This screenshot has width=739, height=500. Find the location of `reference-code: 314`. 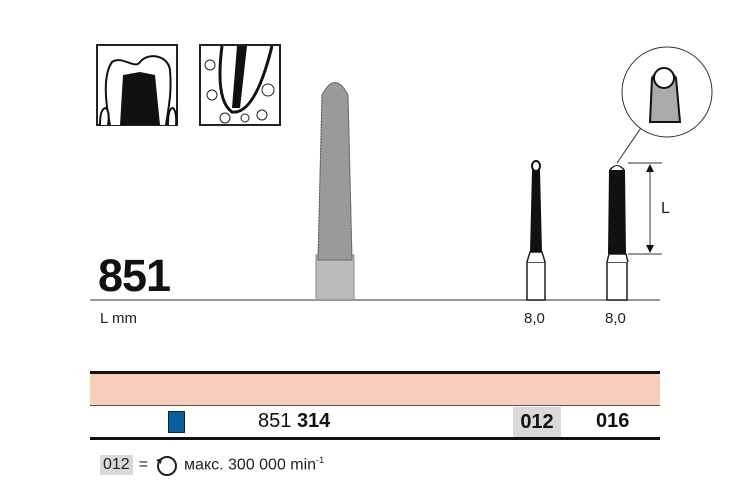

reference-code: 314 is located at coordinates (313, 421).